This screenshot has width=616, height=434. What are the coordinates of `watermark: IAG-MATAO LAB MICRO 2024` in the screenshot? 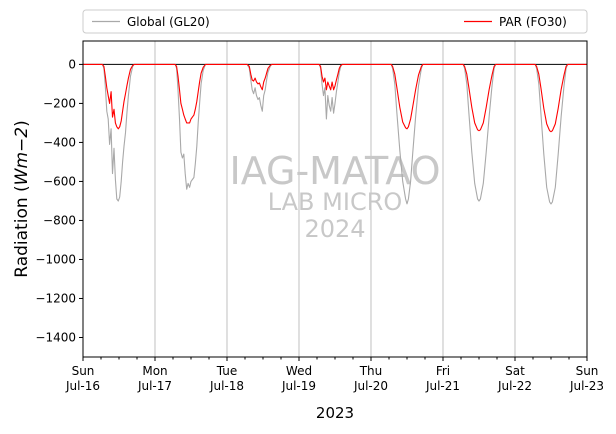 It's located at (334, 196).